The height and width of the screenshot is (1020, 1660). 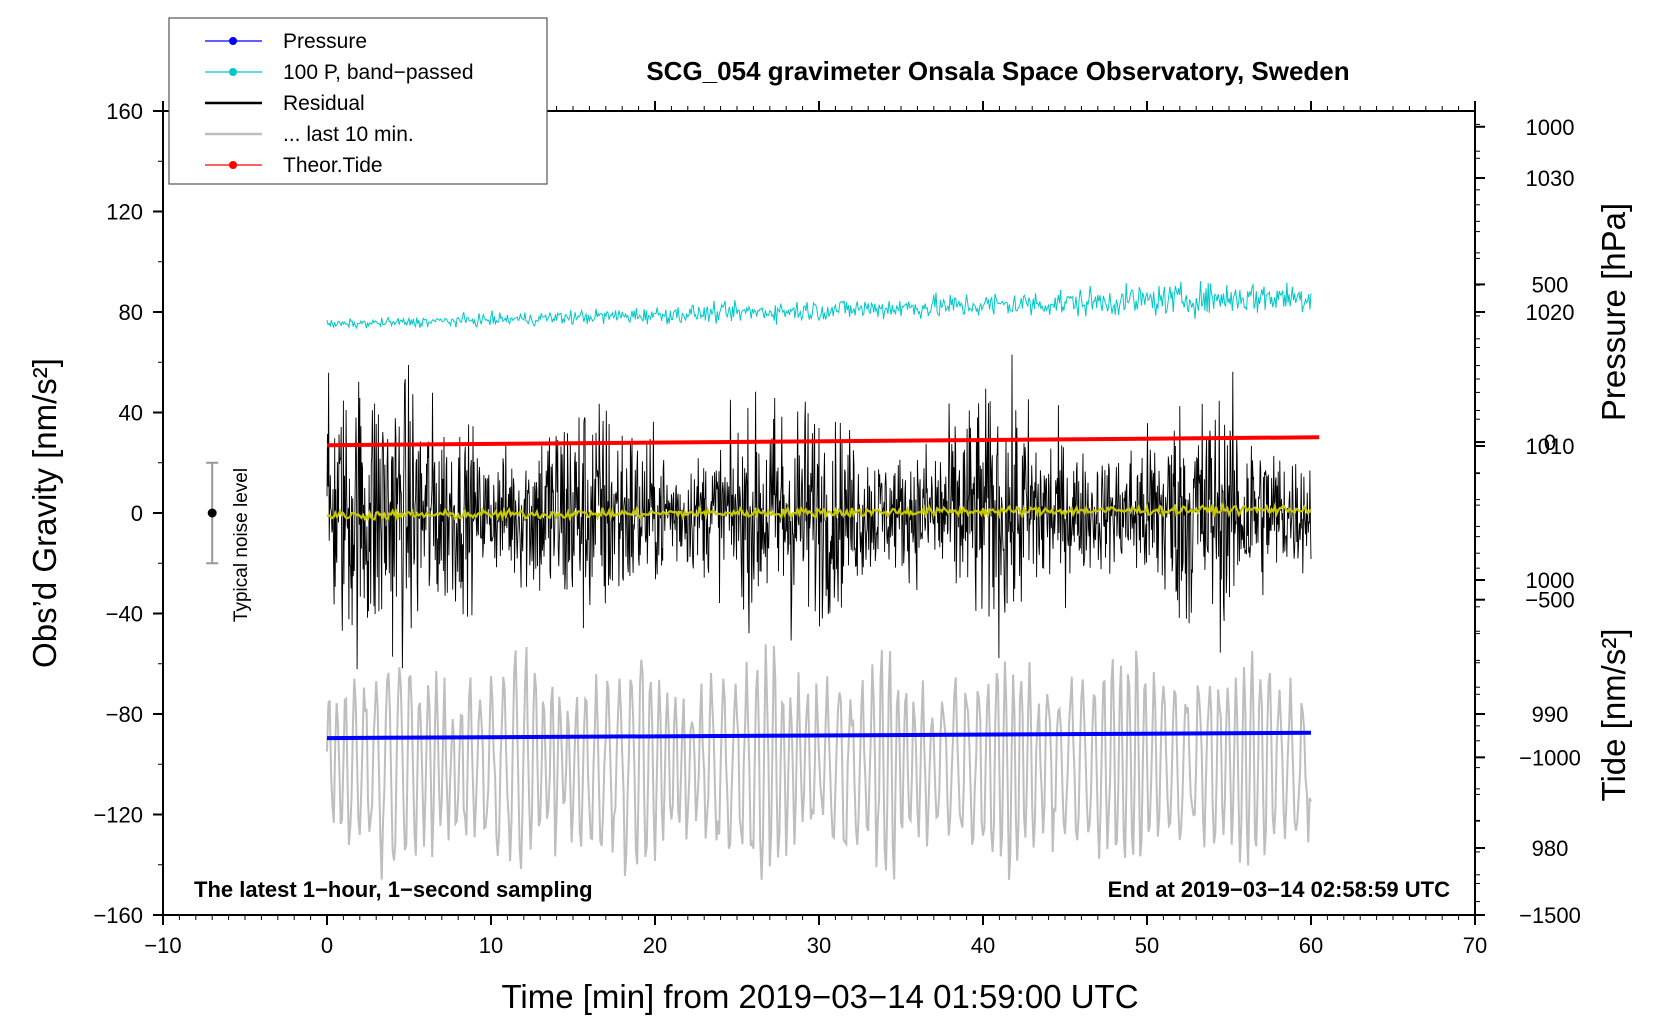 What do you see at coordinates (823, 441) in the screenshot?
I see `series-theoretical-tide` at bounding box center [823, 441].